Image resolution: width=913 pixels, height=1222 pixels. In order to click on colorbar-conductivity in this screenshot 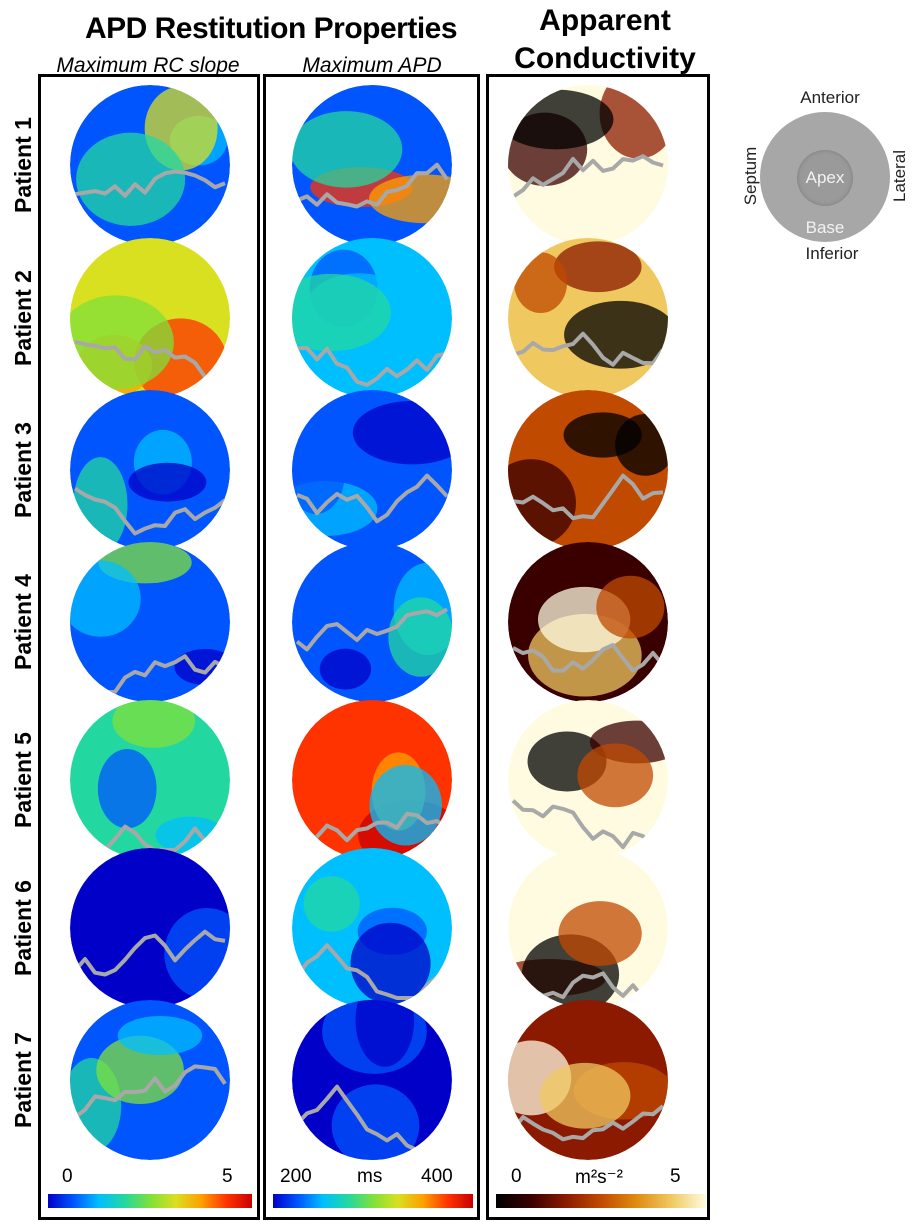, I will do `click(601, 1201)`.